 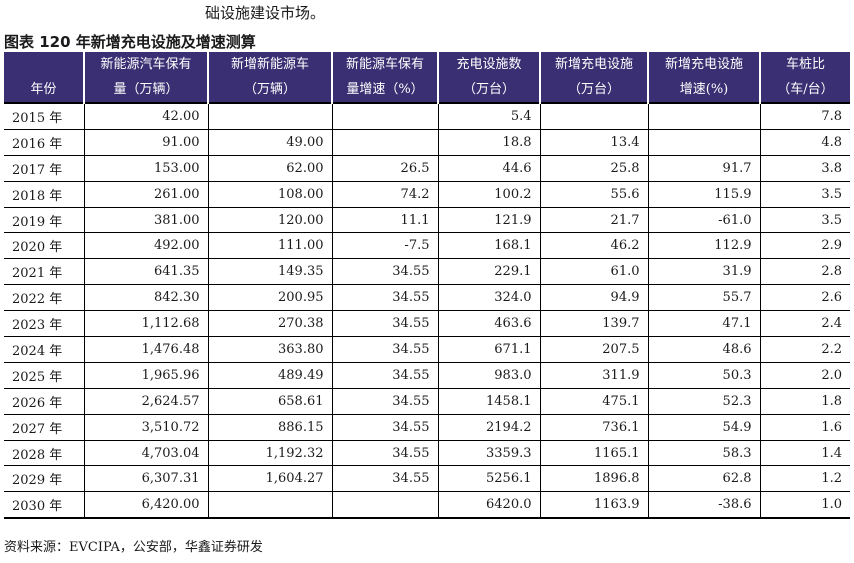 I want to click on value-cell: 31.9, so click(x=704, y=272).